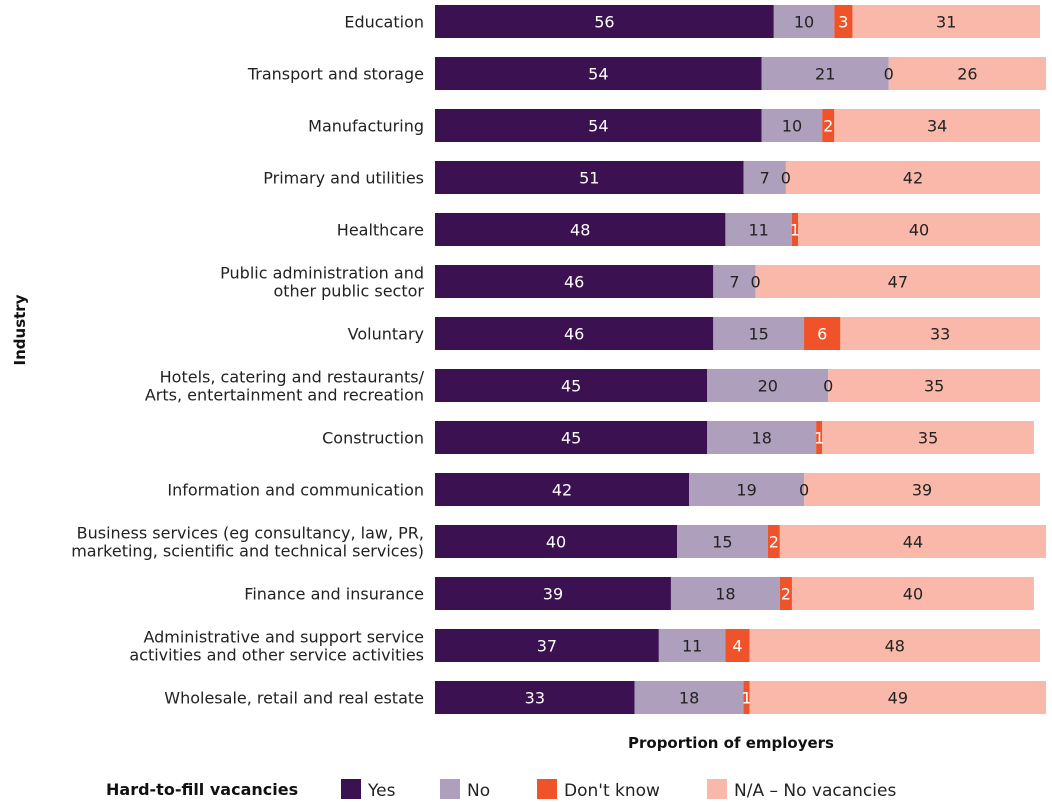  What do you see at coordinates (373, 438) in the screenshot?
I see `category-label: Construction` at bounding box center [373, 438].